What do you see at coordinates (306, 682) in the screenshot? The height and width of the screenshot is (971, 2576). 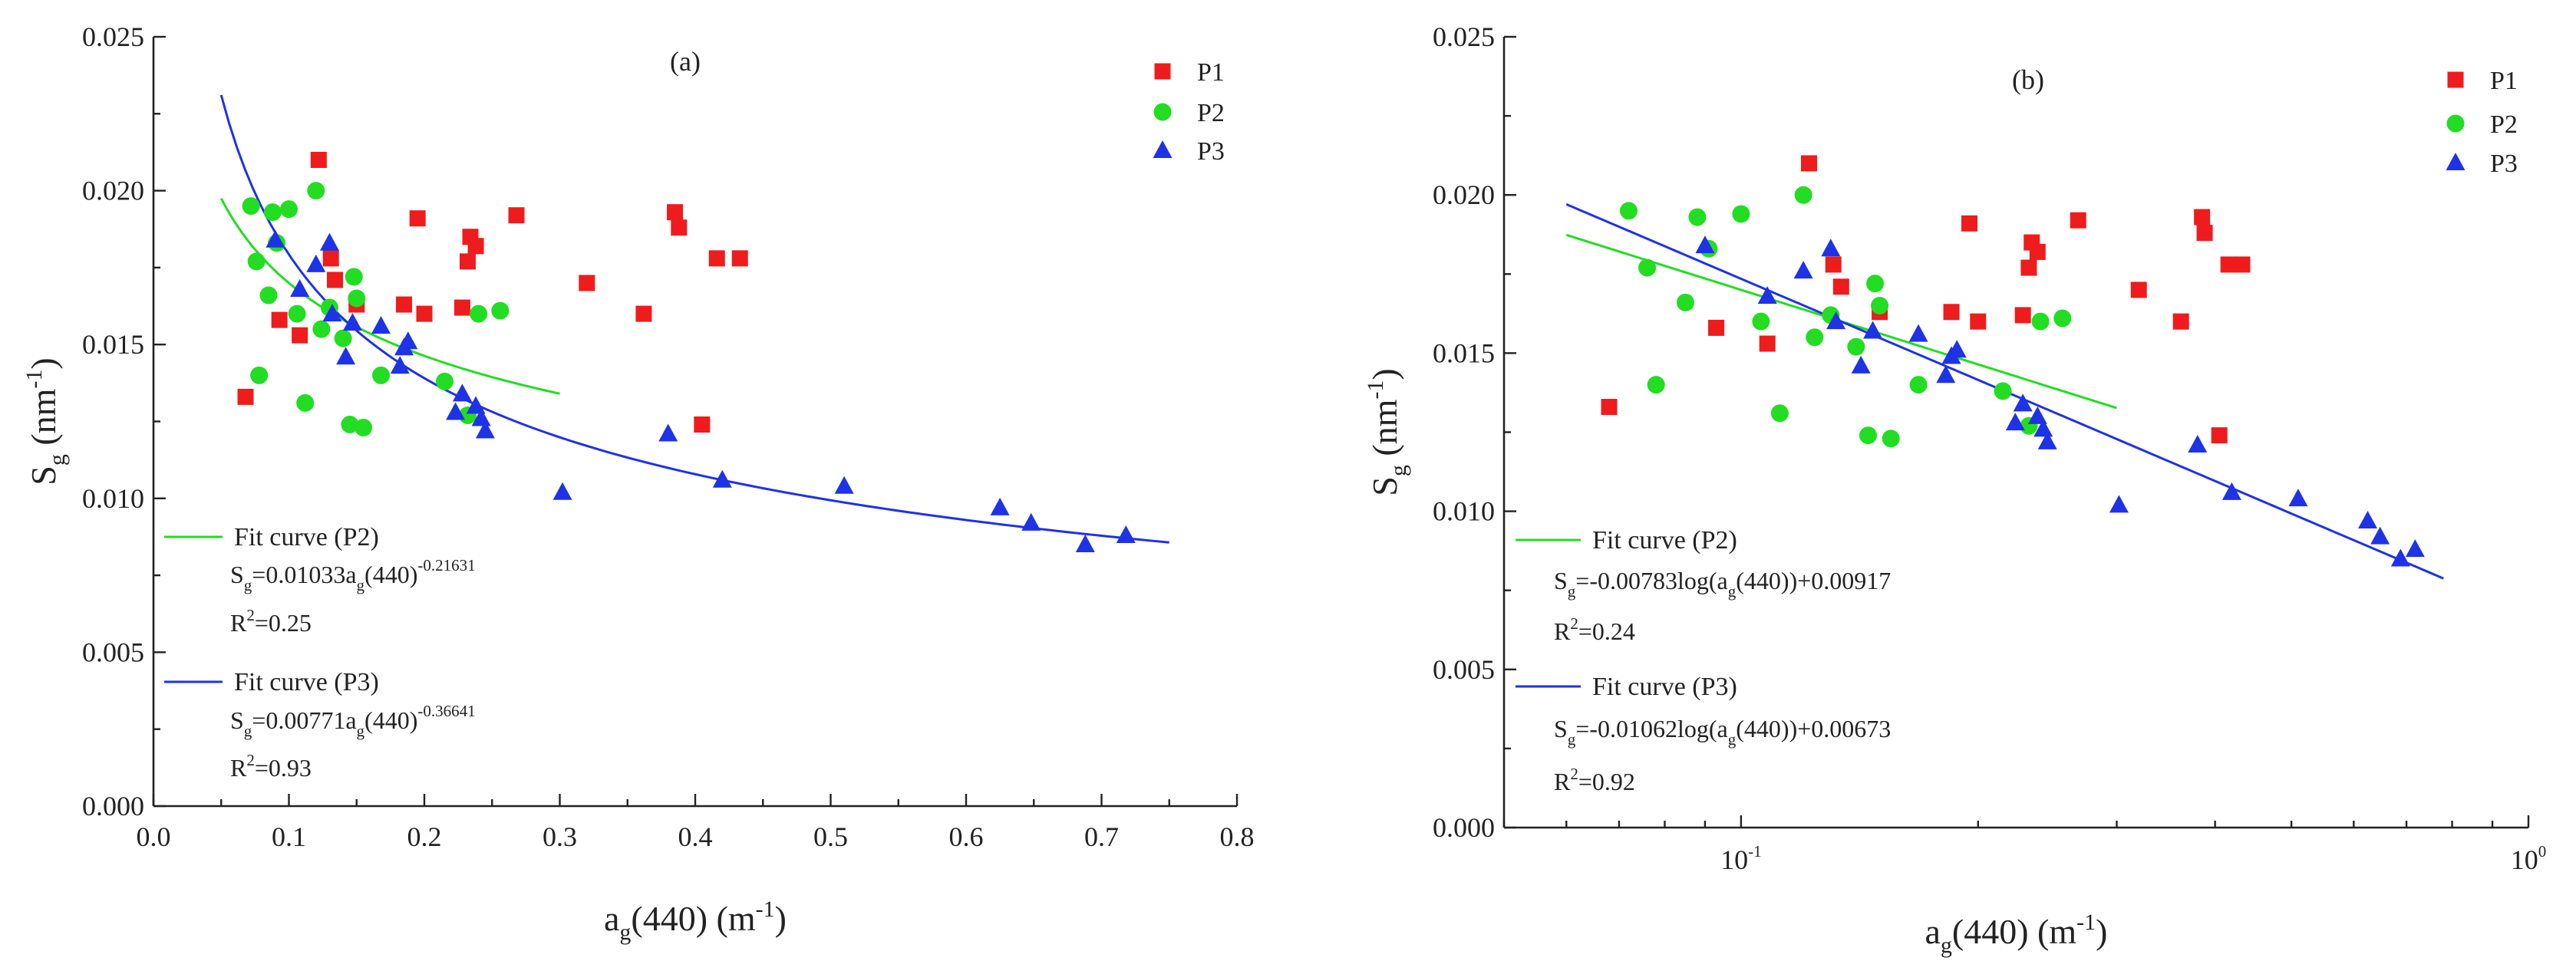 I see `fit-legend-label-p3: Fit curve (P3)` at bounding box center [306, 682].